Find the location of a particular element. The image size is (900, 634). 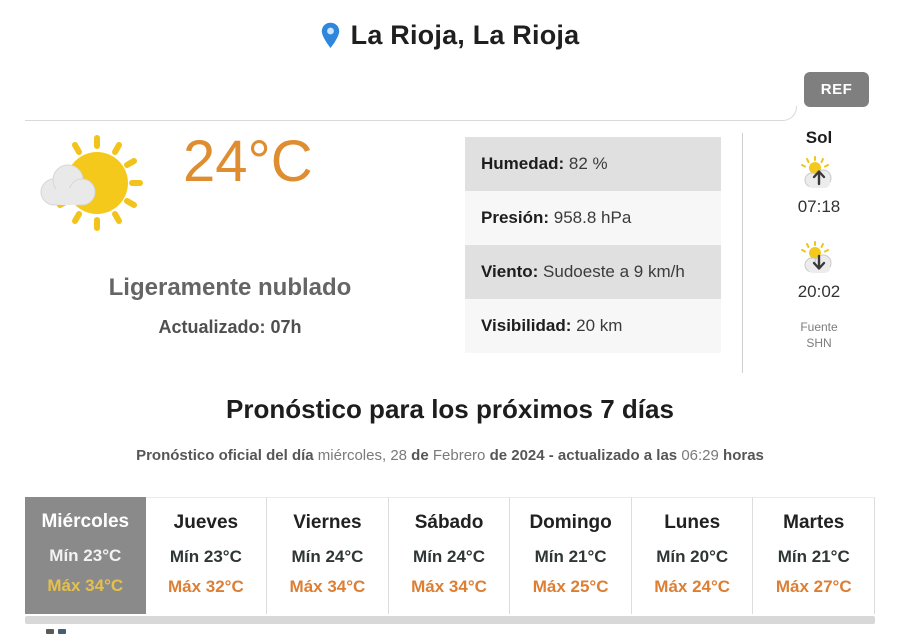

day-max-temp: Máx 25°C is located at coordinates (570, 586).